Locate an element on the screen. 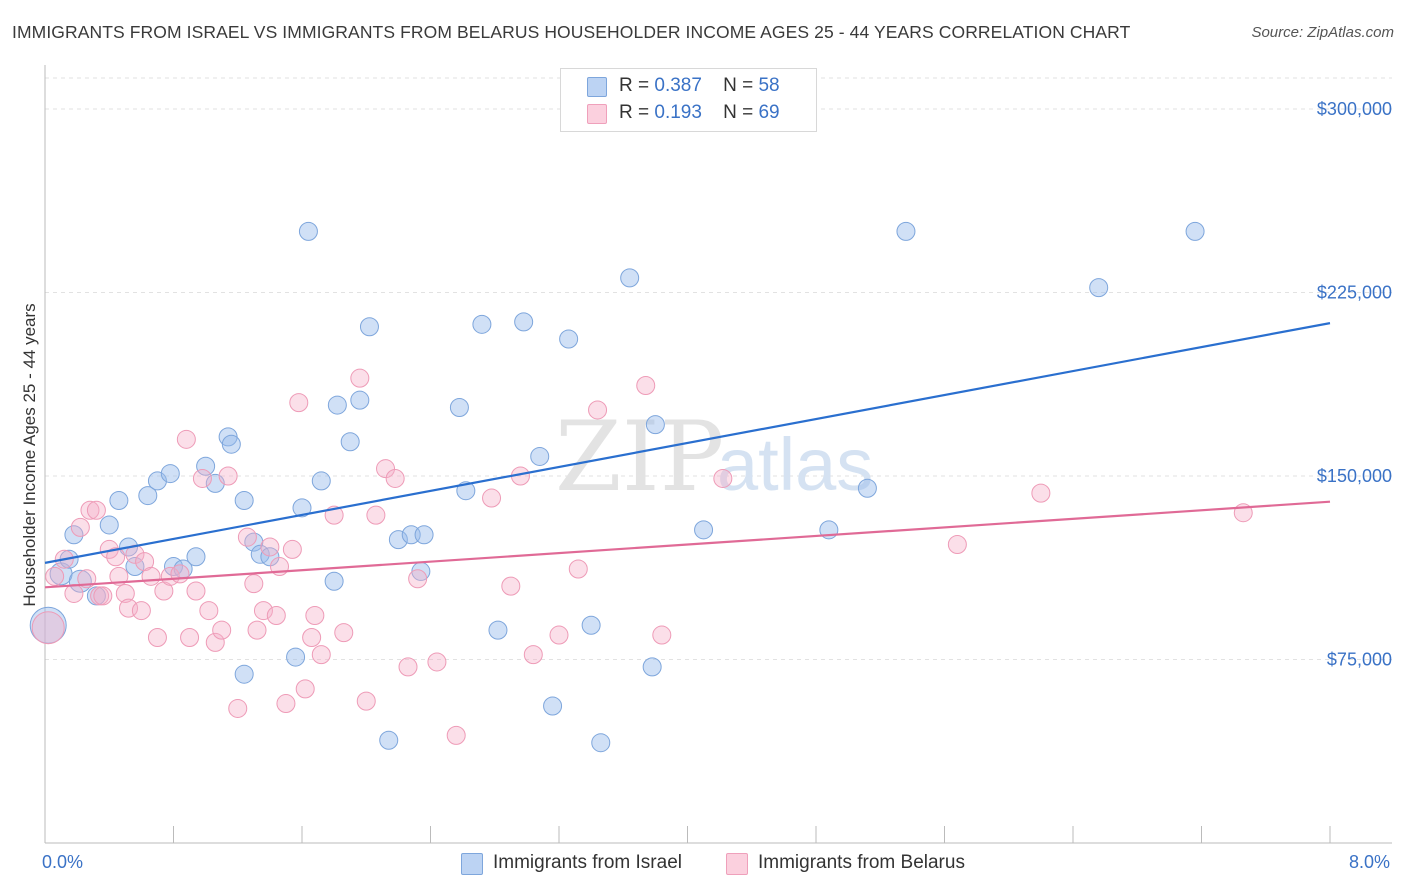 The height and width of the screenshot is (892, 1406). legend-n-israel: 58 is located at coordinates (769, 85).